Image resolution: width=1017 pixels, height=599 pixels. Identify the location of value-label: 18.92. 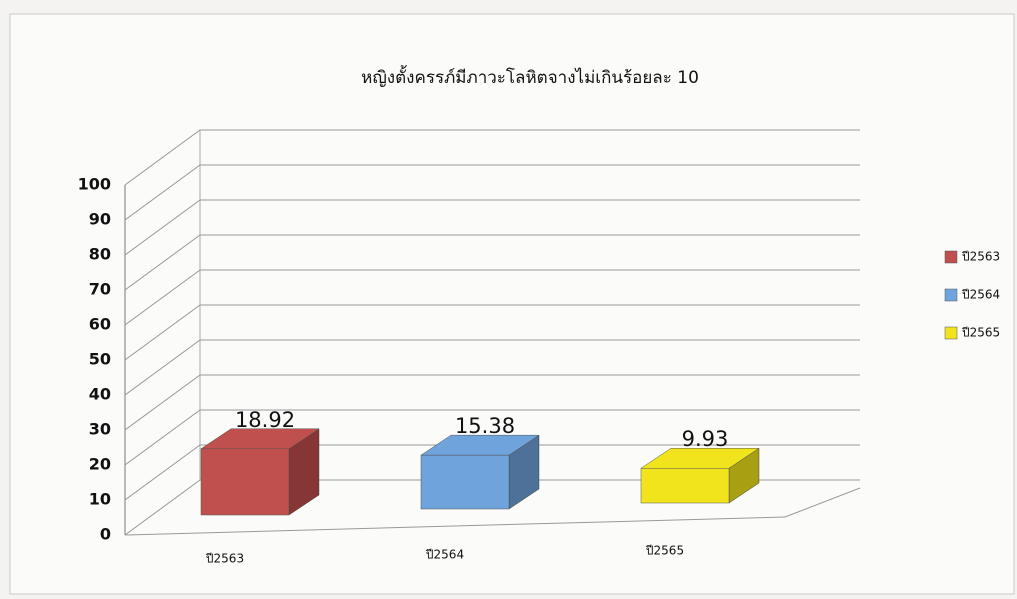
(265, 420).